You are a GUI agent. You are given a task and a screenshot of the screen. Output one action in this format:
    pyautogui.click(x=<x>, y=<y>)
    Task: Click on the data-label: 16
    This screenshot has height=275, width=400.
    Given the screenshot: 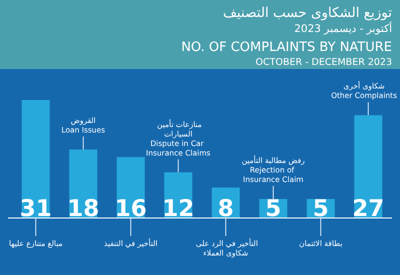 What is the action you would take?
    pyautogui.click(x=130, y=209)
    